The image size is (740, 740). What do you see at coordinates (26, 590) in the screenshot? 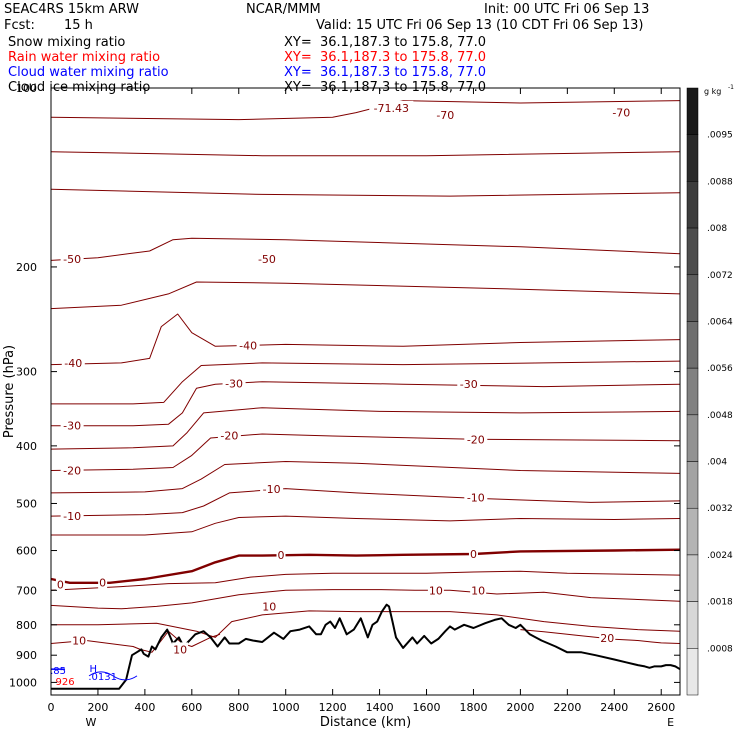
I see `y-tick-label: 700` at bounding box center [26, 590].